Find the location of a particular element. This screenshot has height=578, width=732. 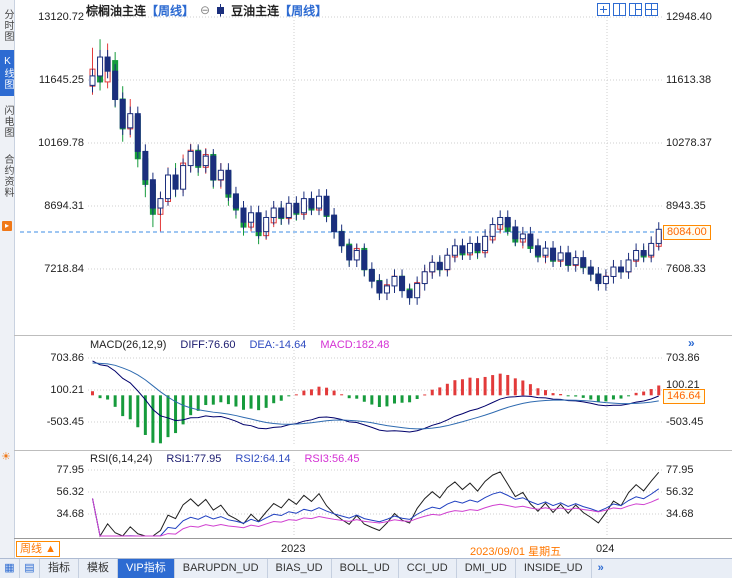

axis-label: 12948.40 is located at coordinates (689, 17).